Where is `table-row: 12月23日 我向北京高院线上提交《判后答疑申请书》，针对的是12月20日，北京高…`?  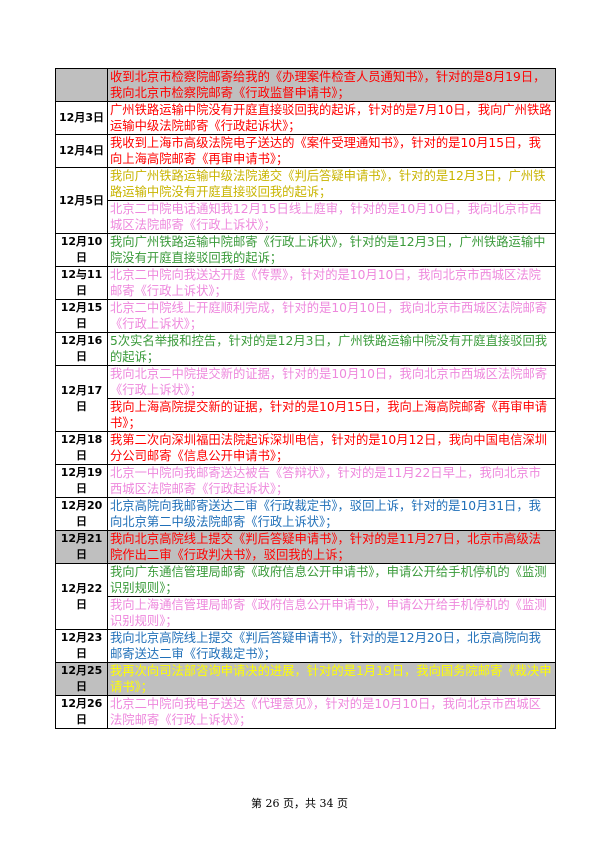 table-row: 12月23日 我向北京高院线上提交《判后答疑申请书》，针对的是12月20日，北京高… is located at coordinates (305, 646).